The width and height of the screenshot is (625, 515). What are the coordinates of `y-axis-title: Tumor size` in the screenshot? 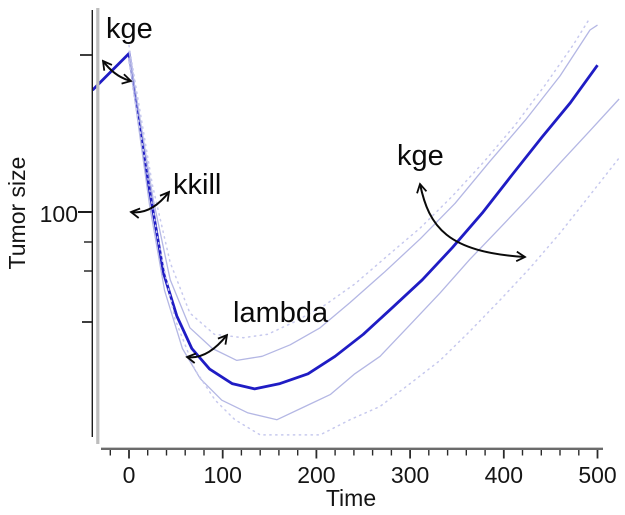 It's located at (17, 213).